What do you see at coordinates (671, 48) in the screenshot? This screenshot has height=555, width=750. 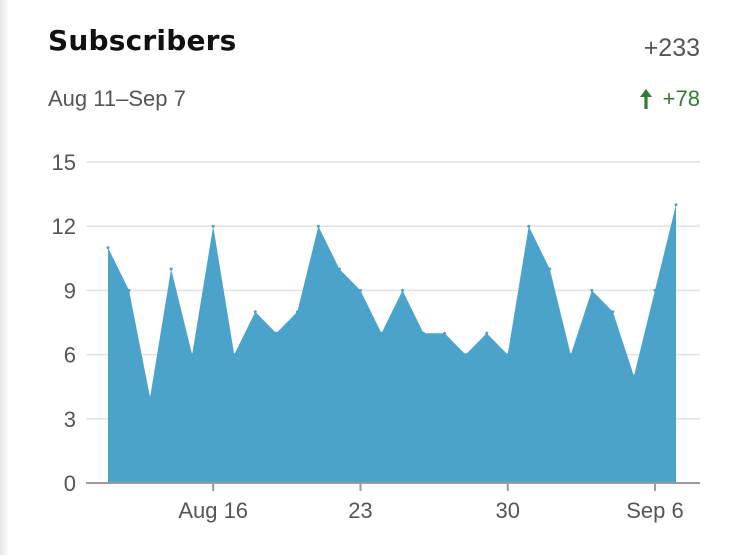 I see `total-subscribers: +233` at bounding box center [671, 48].